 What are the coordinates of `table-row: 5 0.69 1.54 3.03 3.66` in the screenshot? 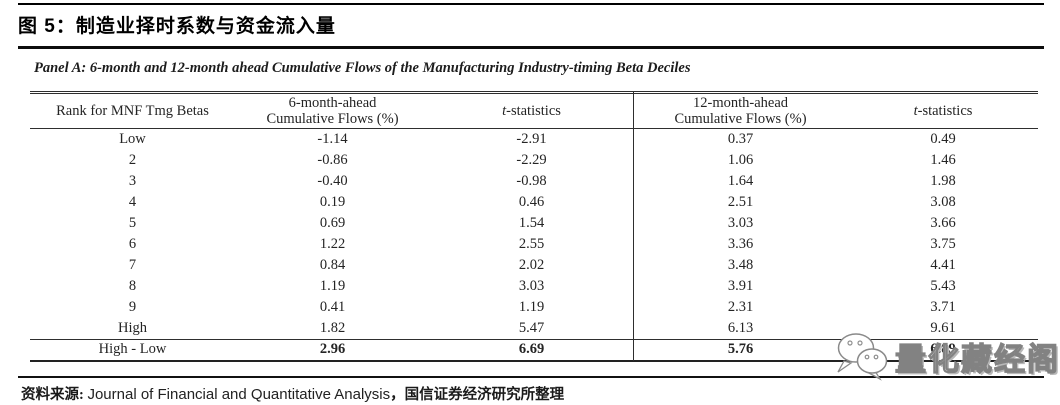 It's located at (534, 223).